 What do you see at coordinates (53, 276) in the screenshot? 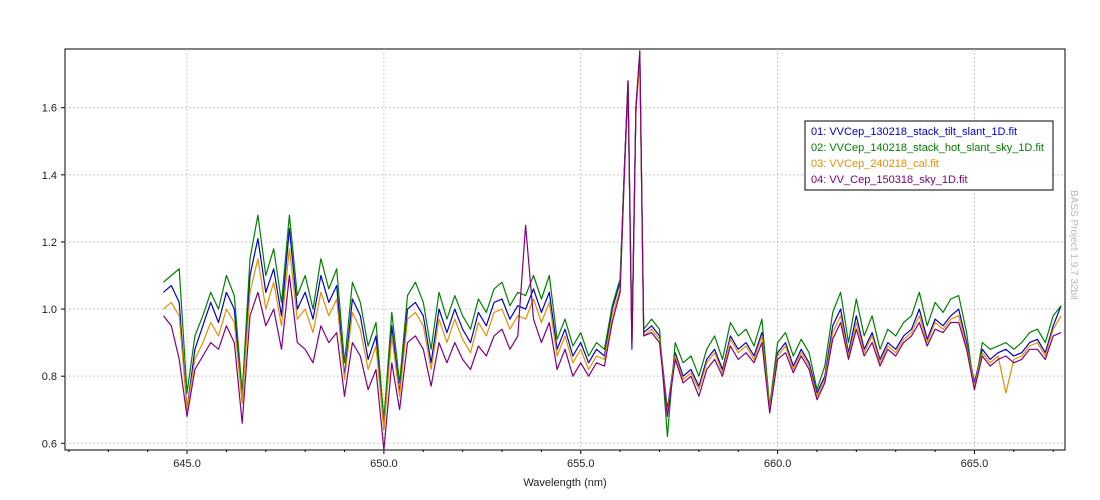
I see `y-axis-ticks: 0.6 0.8 1.0 1.2 1.4 1.6` at bounding box center [53, 276].